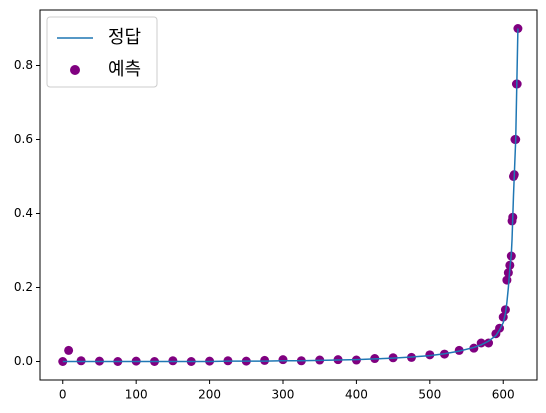 The width and height of the screenshot is (546, 413). I want to click on y-tick-label: 0.4, so click(23, 213).